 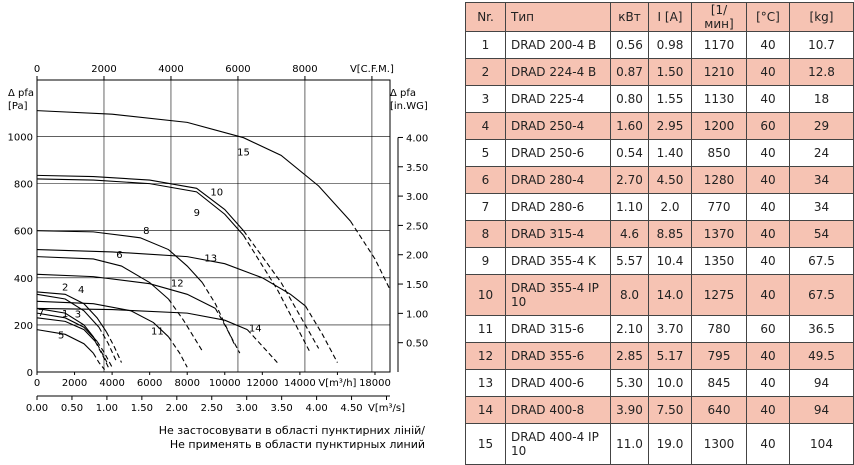 What do you see at coordinates (719, 126) in the screenshot?
I see `table-cell: 1200` at bounding box center [719, 126].